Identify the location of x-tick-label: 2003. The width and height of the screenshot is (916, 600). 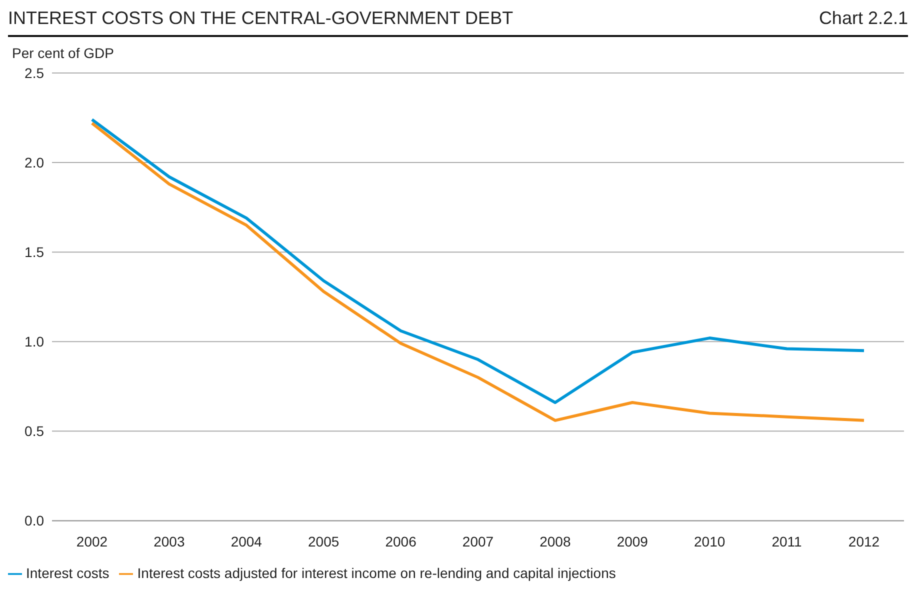
(169, 542).